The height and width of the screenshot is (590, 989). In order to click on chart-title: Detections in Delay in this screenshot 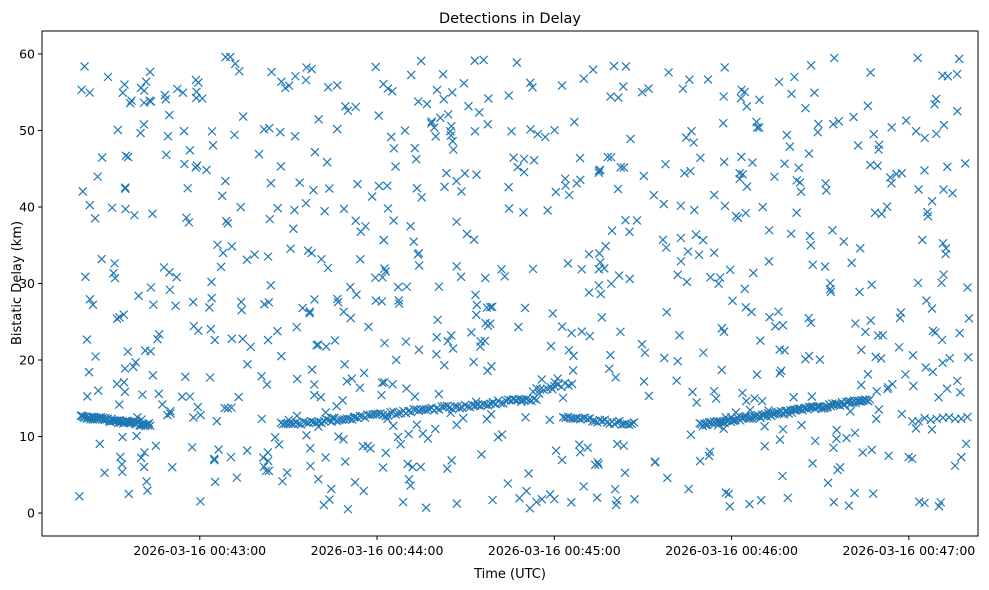, I will do `click(510, 19)`.